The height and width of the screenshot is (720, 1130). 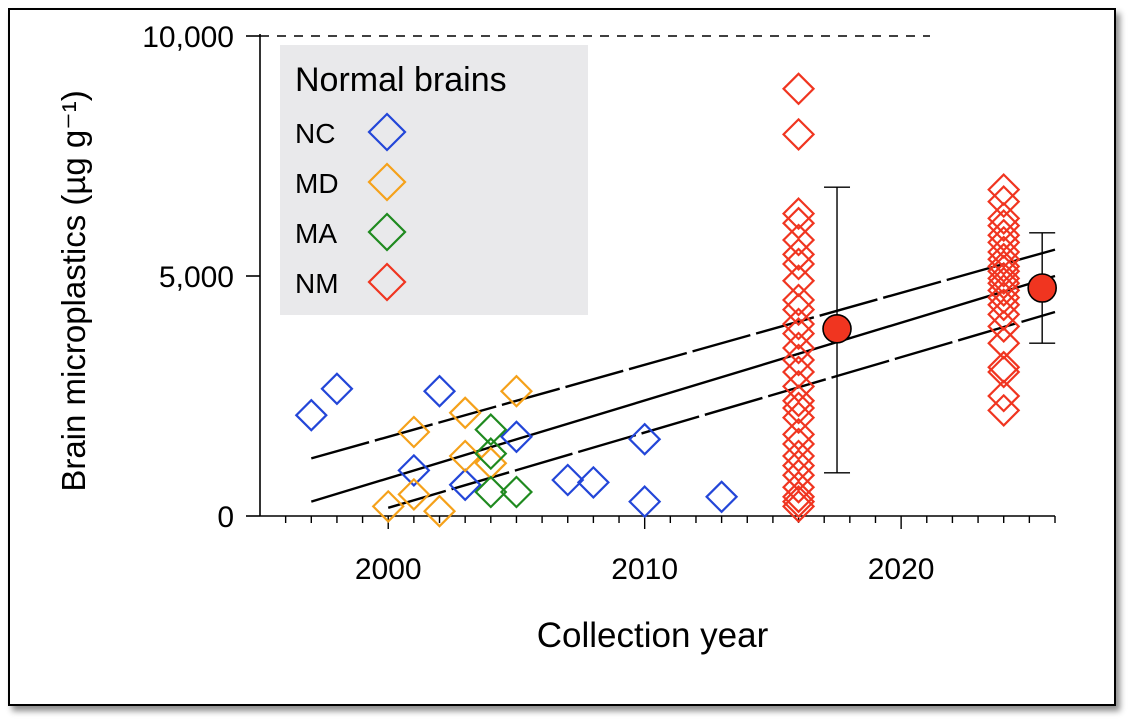 I want to click on y-tick-label: 10,000, so click(x=188, y=37).